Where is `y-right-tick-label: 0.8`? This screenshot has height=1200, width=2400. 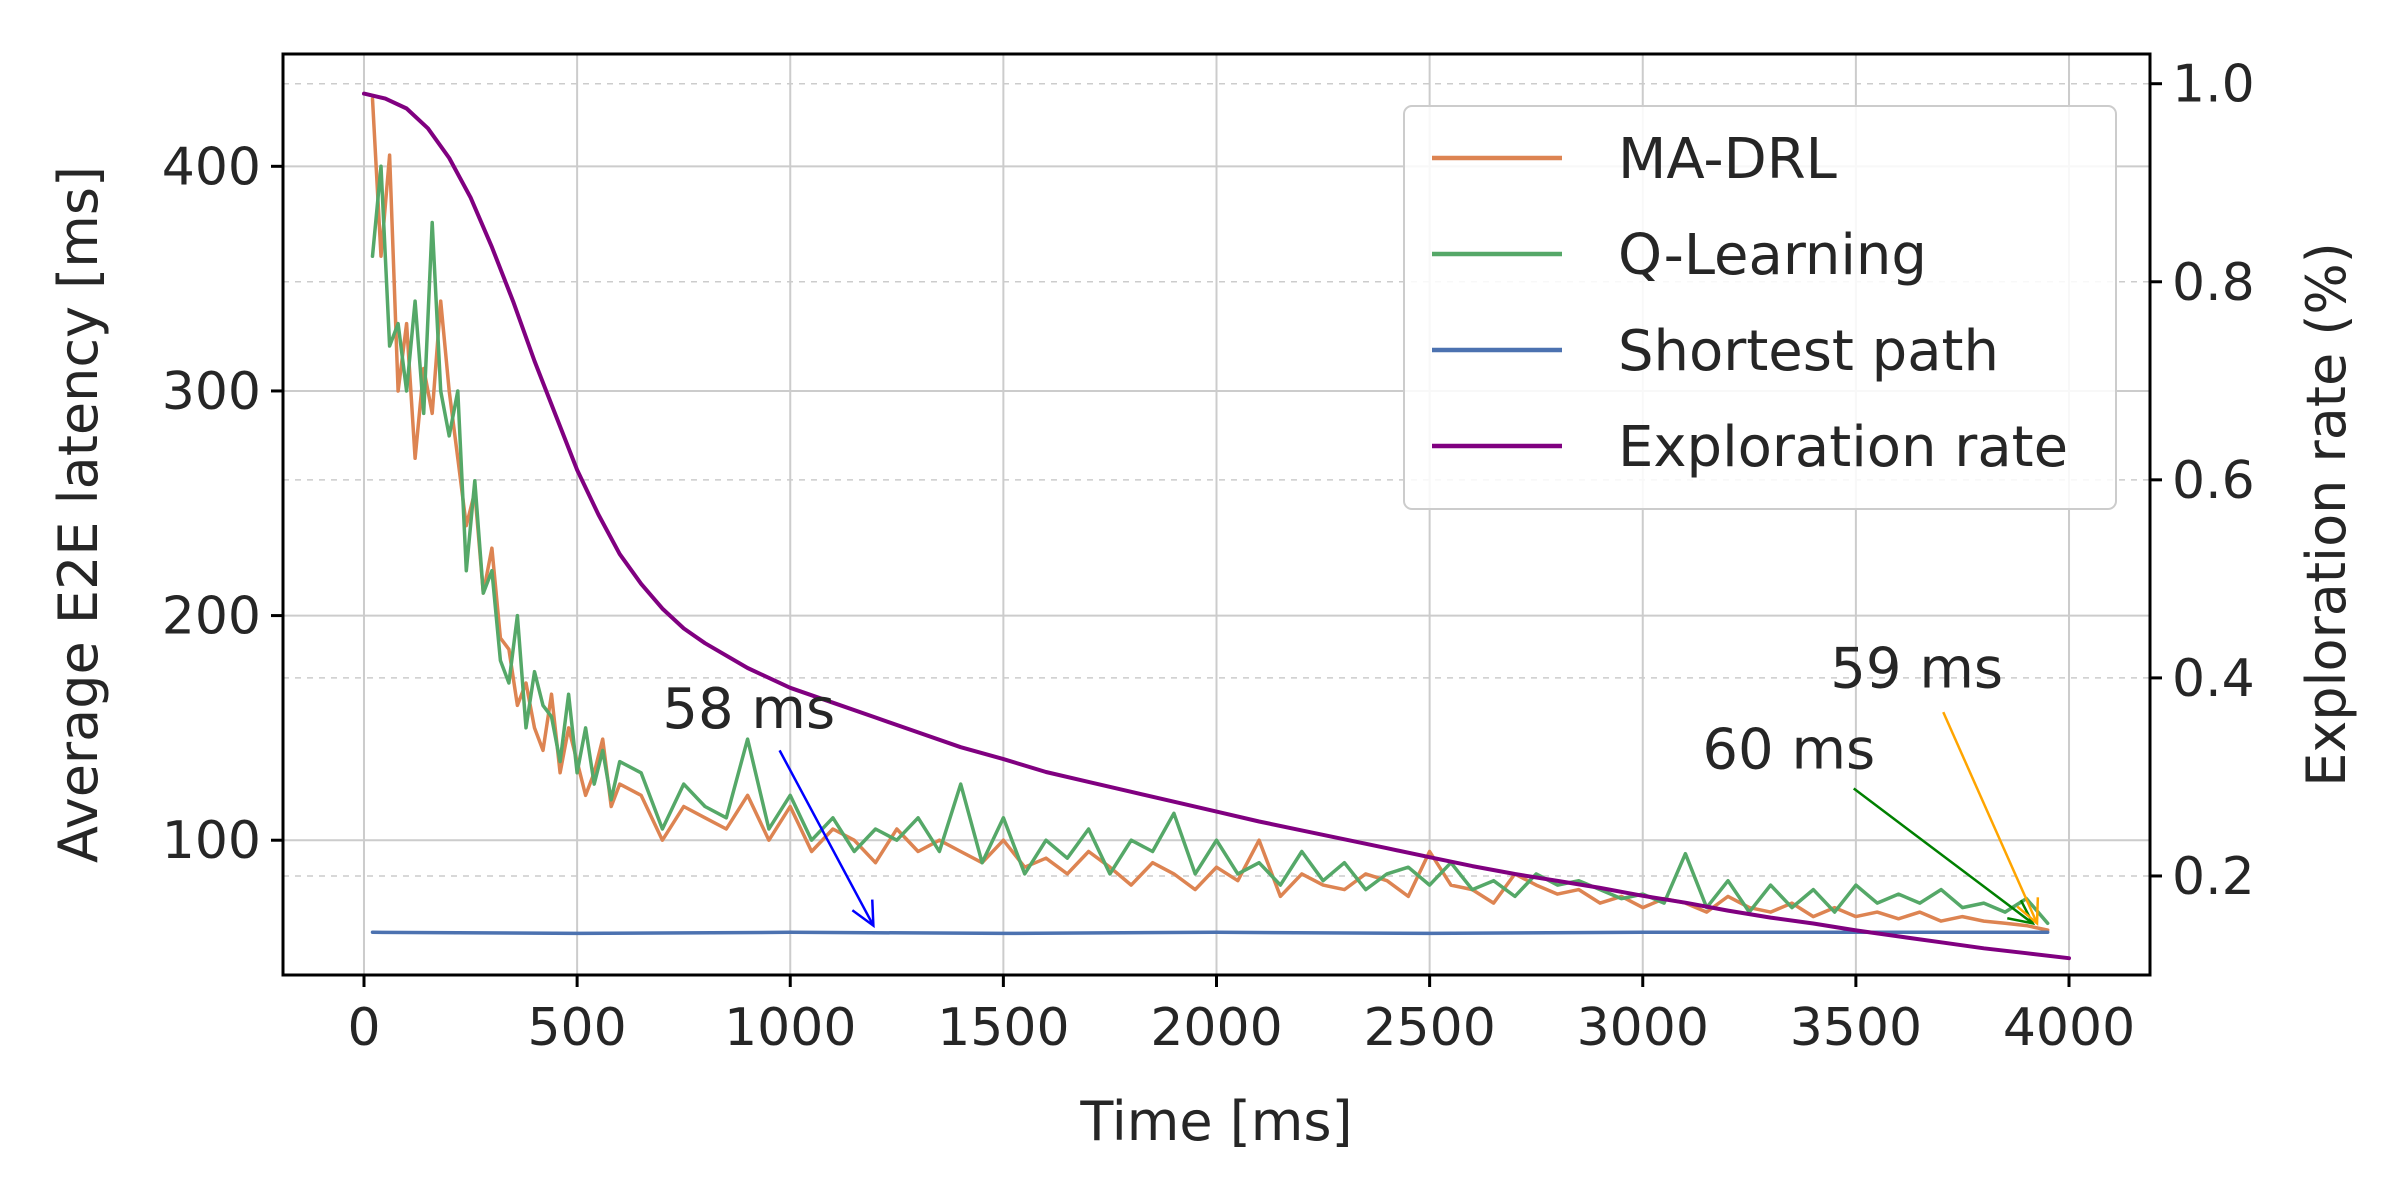 y-right-tick-label: 0.8 is located at coordinates (2213, 283).